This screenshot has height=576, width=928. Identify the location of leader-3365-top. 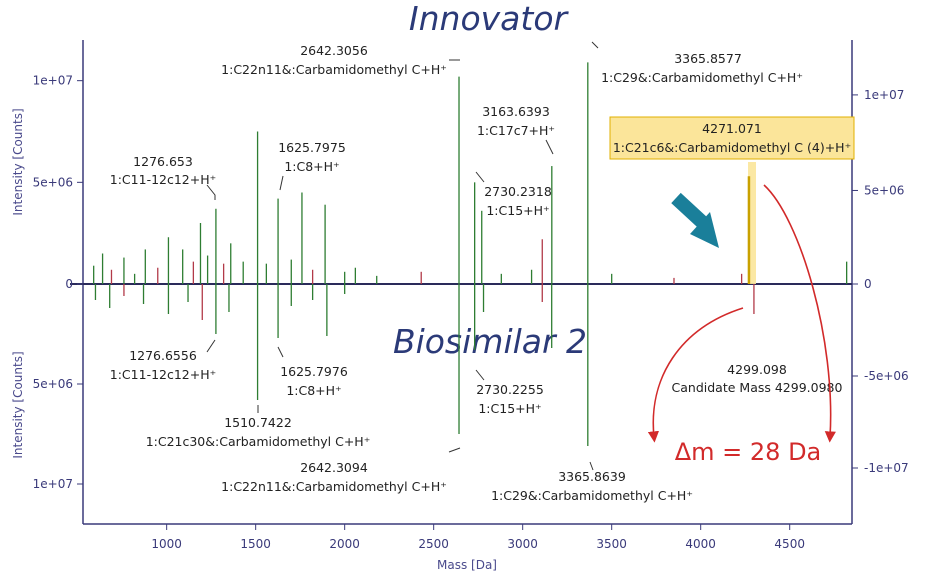
(595, 45).